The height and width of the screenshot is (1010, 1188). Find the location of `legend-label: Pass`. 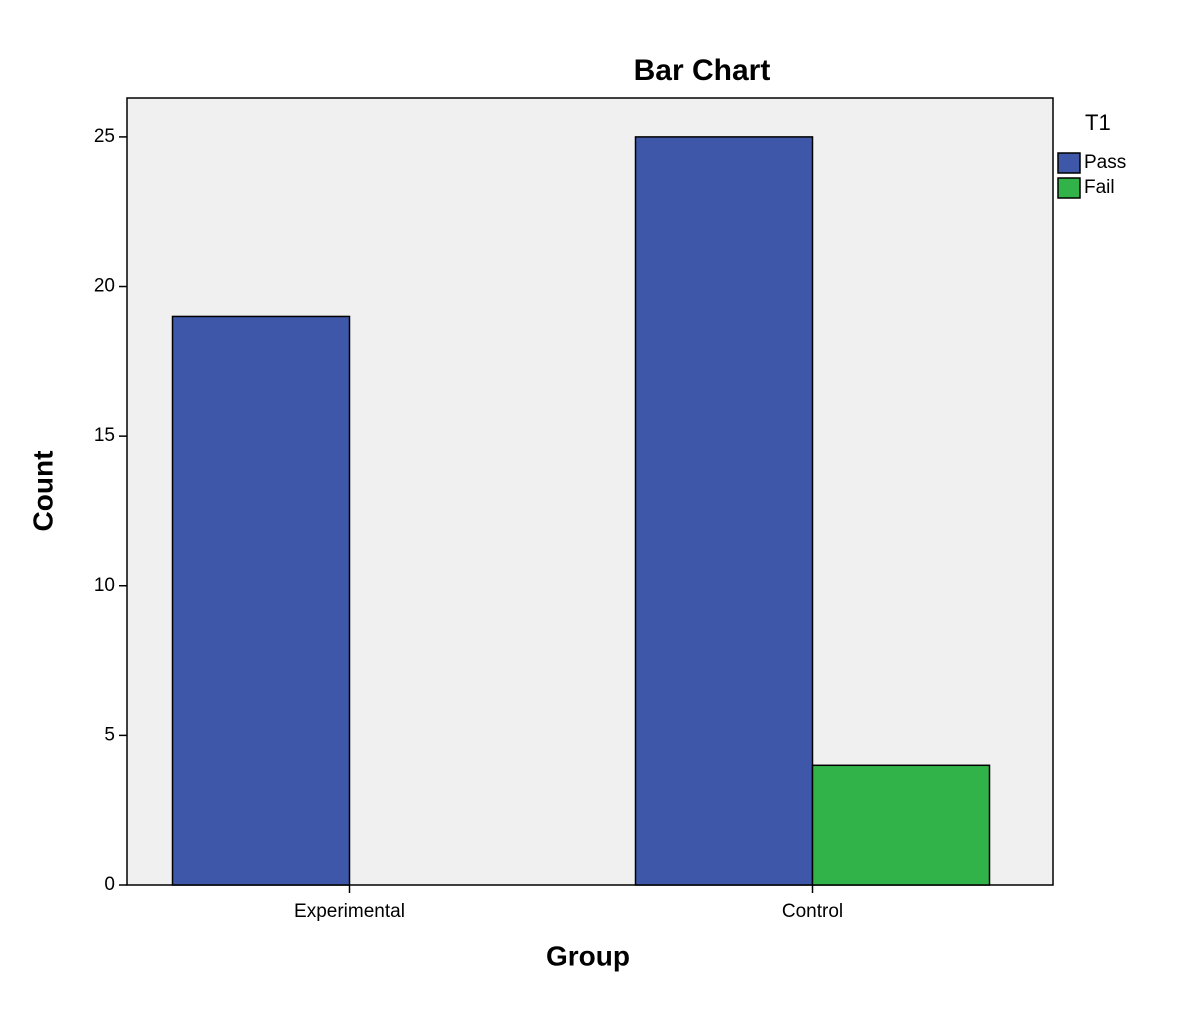

legend-label: Pass is located at coordinates (1105, 162).